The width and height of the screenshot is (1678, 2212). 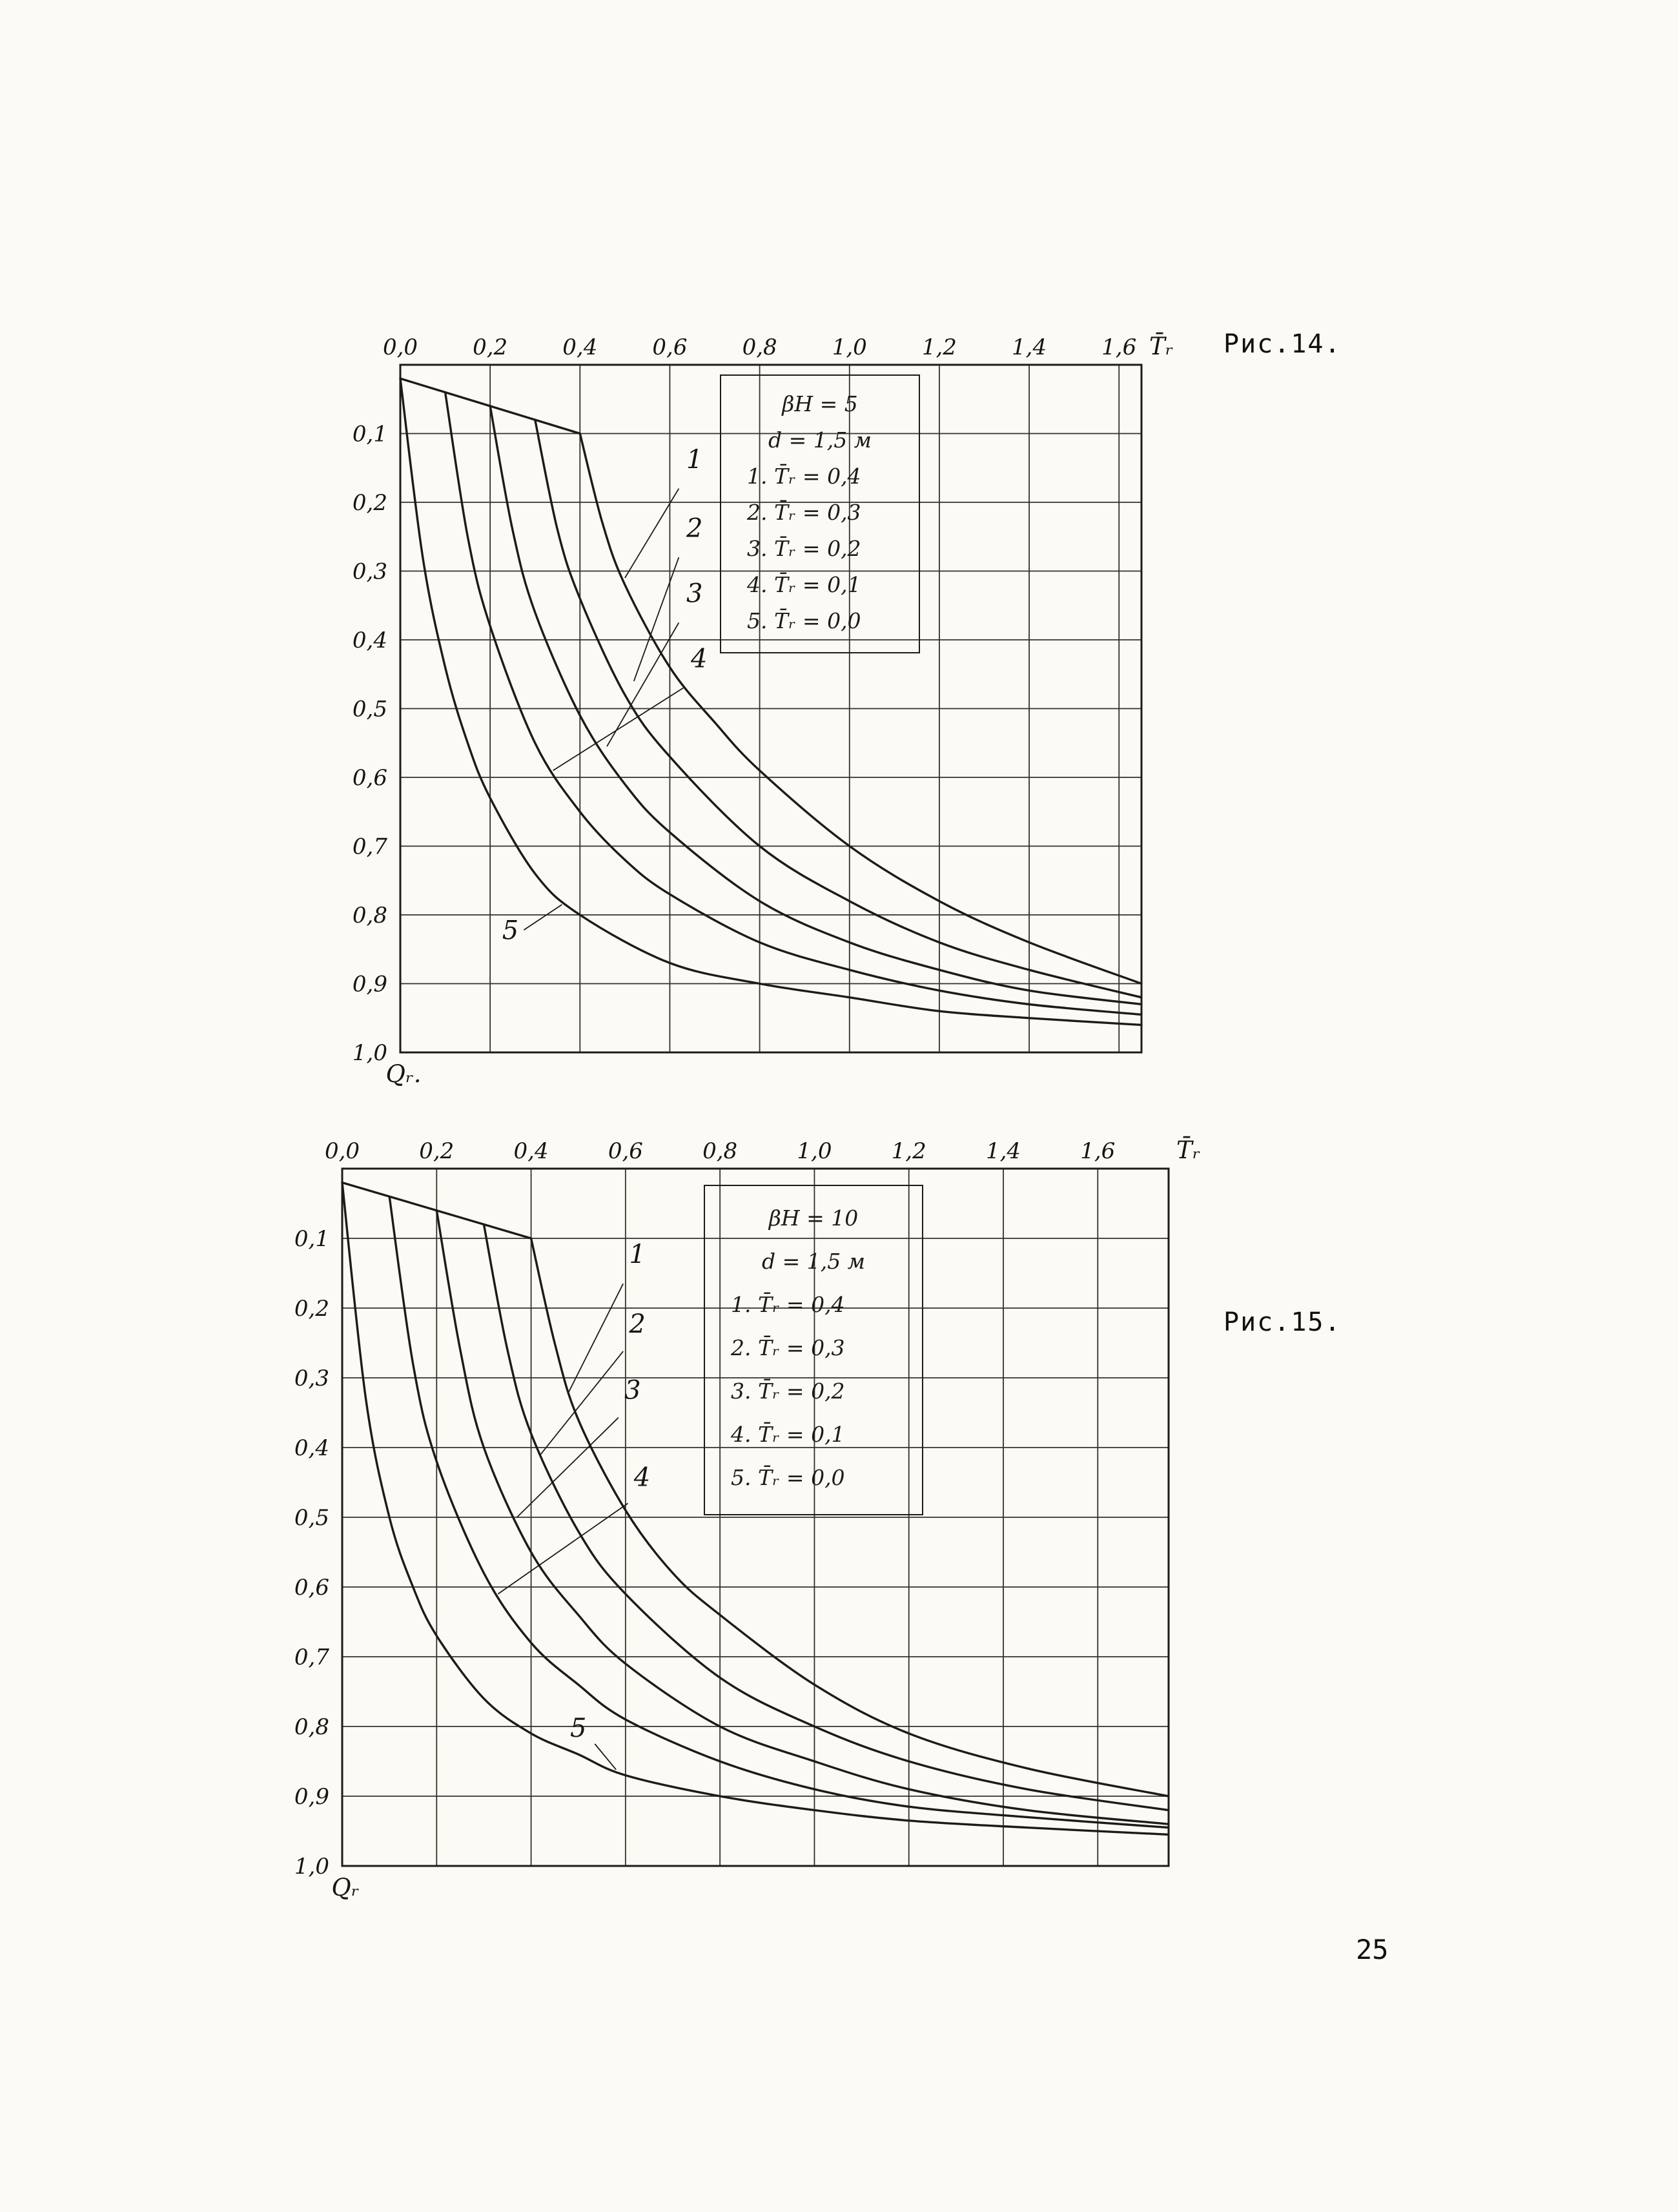 What do you see at coordinates (1372, 1949) in the screenshot?
I see `page-number: 25` at bounding box center [1372, 1949].